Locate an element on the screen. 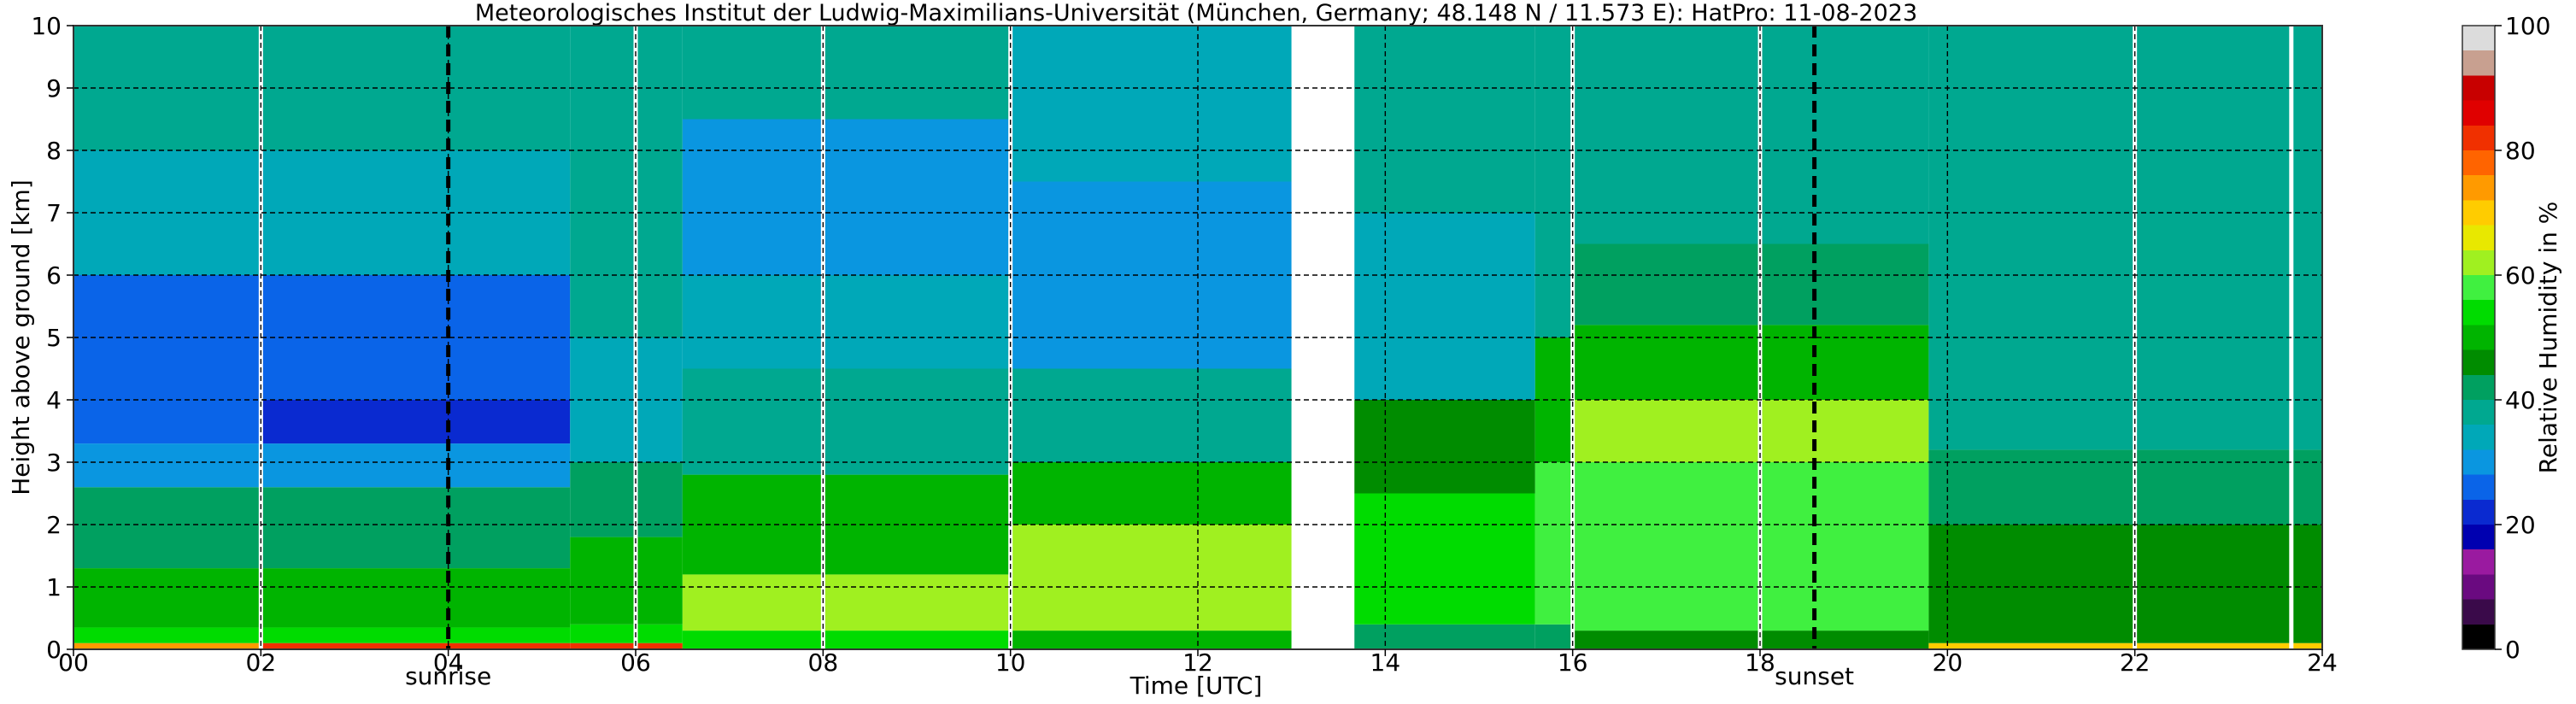 The height and width of the screenshot is (704, 2576). x-axis-label: Time [UTC] is located at coordinates (1196, 686).